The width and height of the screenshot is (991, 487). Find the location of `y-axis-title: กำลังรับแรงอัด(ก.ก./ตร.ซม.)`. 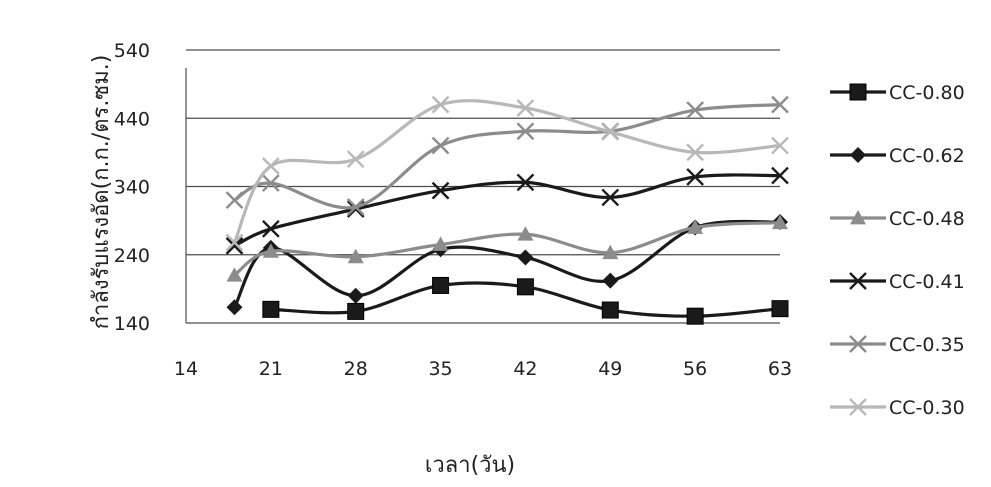

y-axis-title: กำลังรับแรงอัด(ก.ก./ตร.ซม.) is located at coordinates (101, 192).